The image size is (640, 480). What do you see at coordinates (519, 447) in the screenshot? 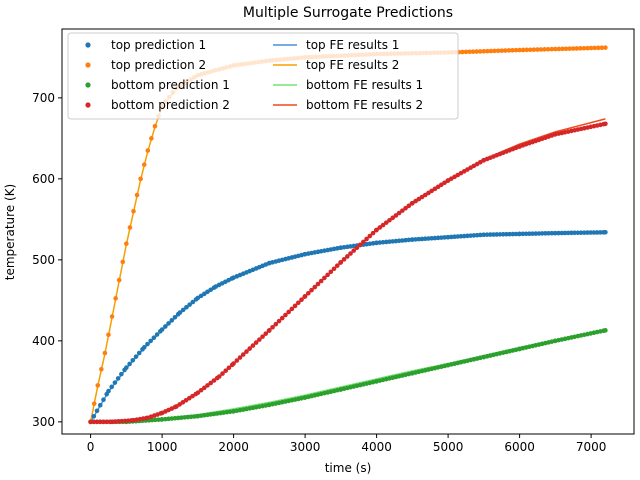
I see `x-tick-label-6: 6000` at bounding box center [519, 447].